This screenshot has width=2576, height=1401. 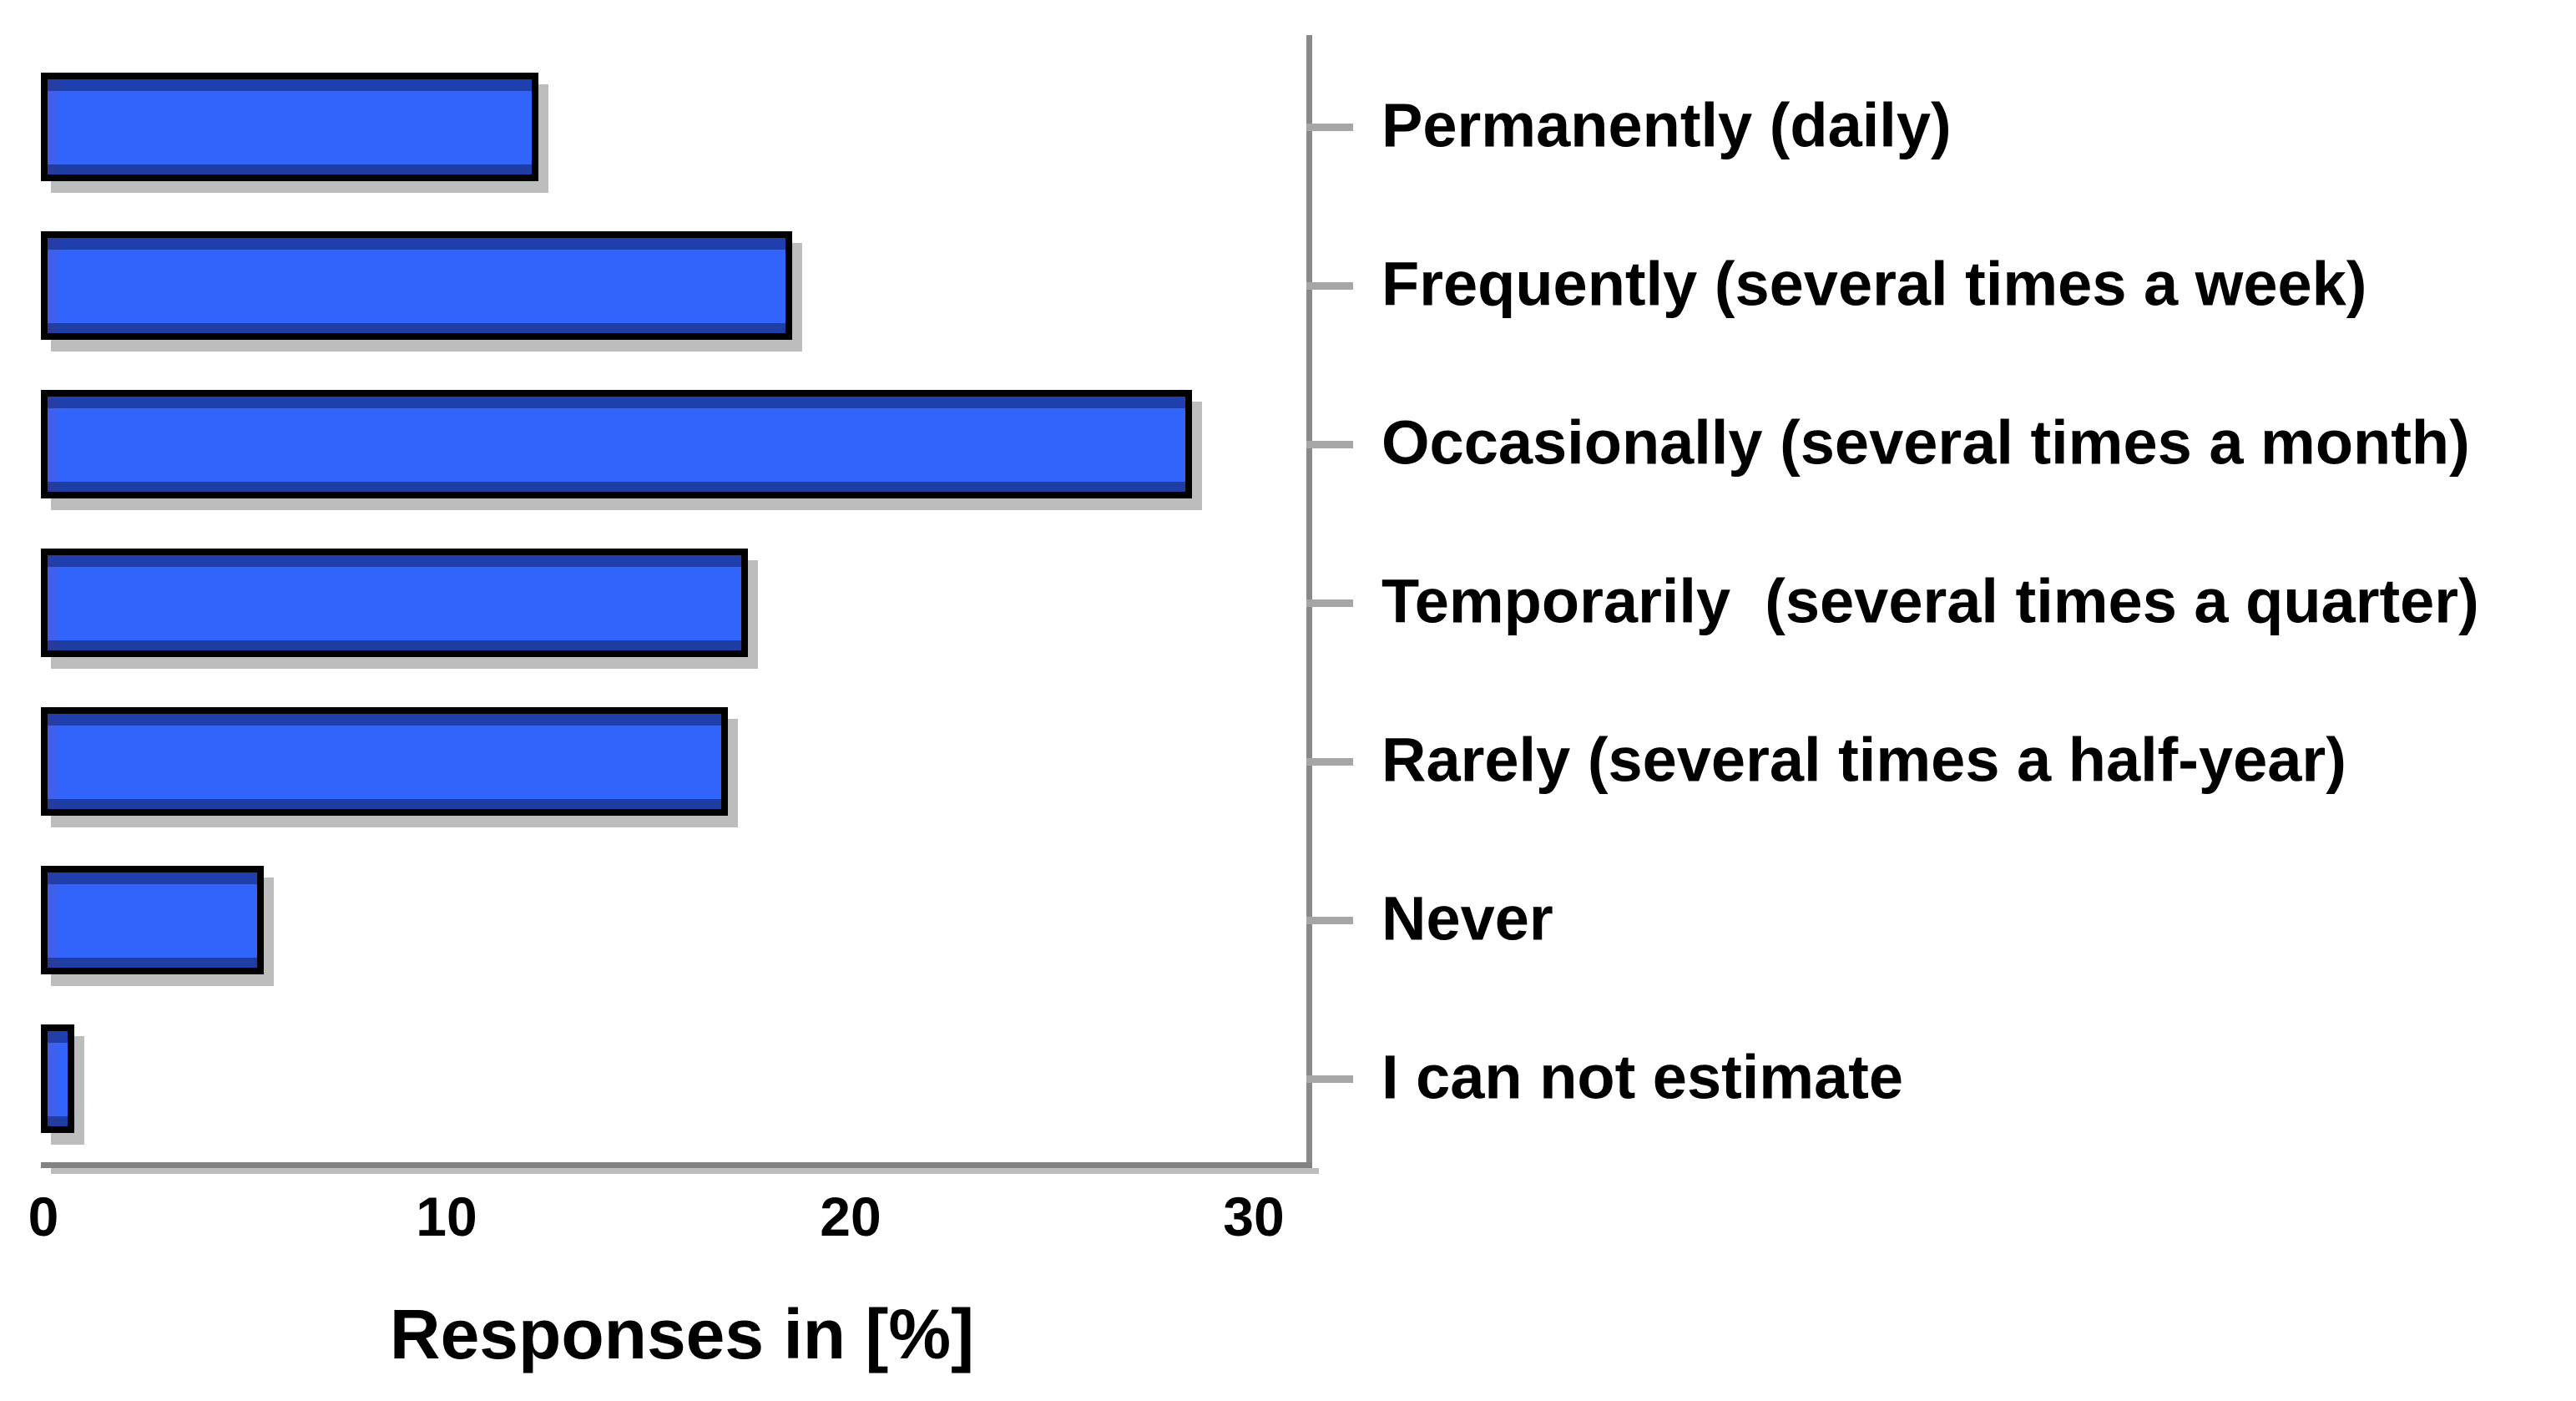 What do you see at coordinates (1254, 1216) in the screenshot?
I see `x-tick-label: 30` at bounding box center [1254, 1216].